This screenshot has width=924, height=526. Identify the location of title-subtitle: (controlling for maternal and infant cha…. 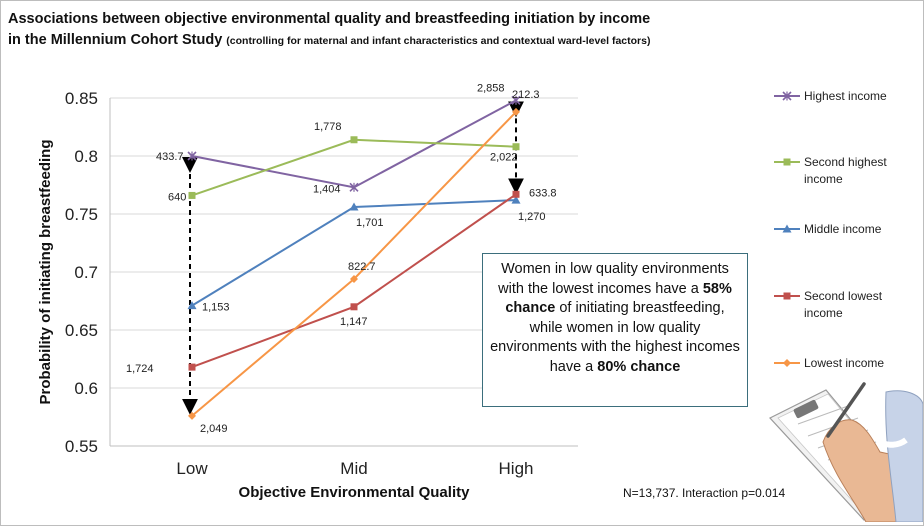
(438, 41).